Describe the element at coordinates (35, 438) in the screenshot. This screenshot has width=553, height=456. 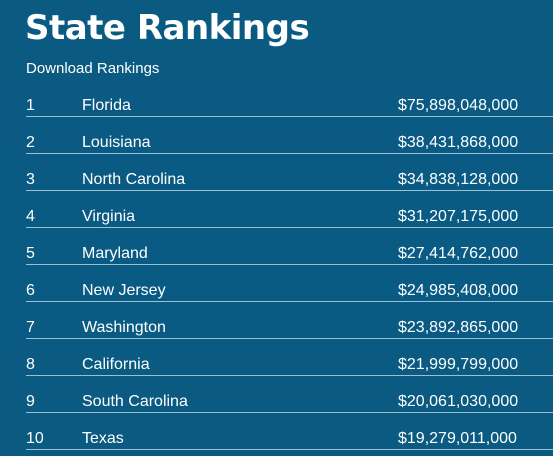
I see `rank-number: 10` at that location.